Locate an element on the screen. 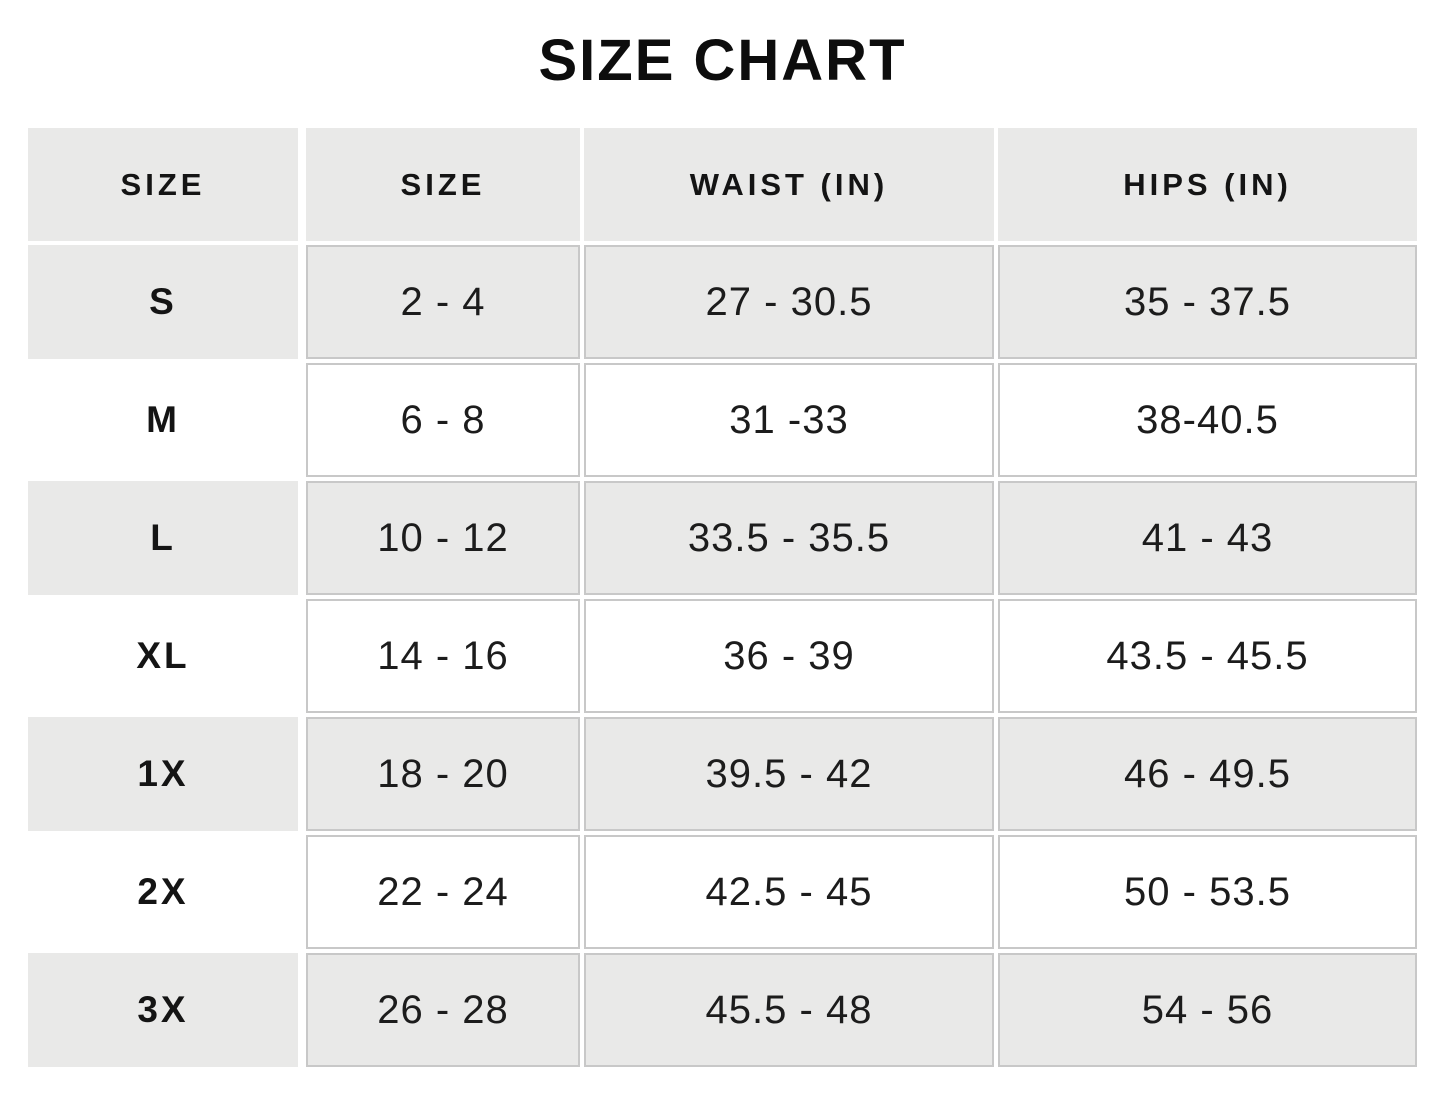 Image resolution: width=1445 pixels, height=1103 pixels. numeric-size-text: 22 - 24 is located at coordinates (443, 891).